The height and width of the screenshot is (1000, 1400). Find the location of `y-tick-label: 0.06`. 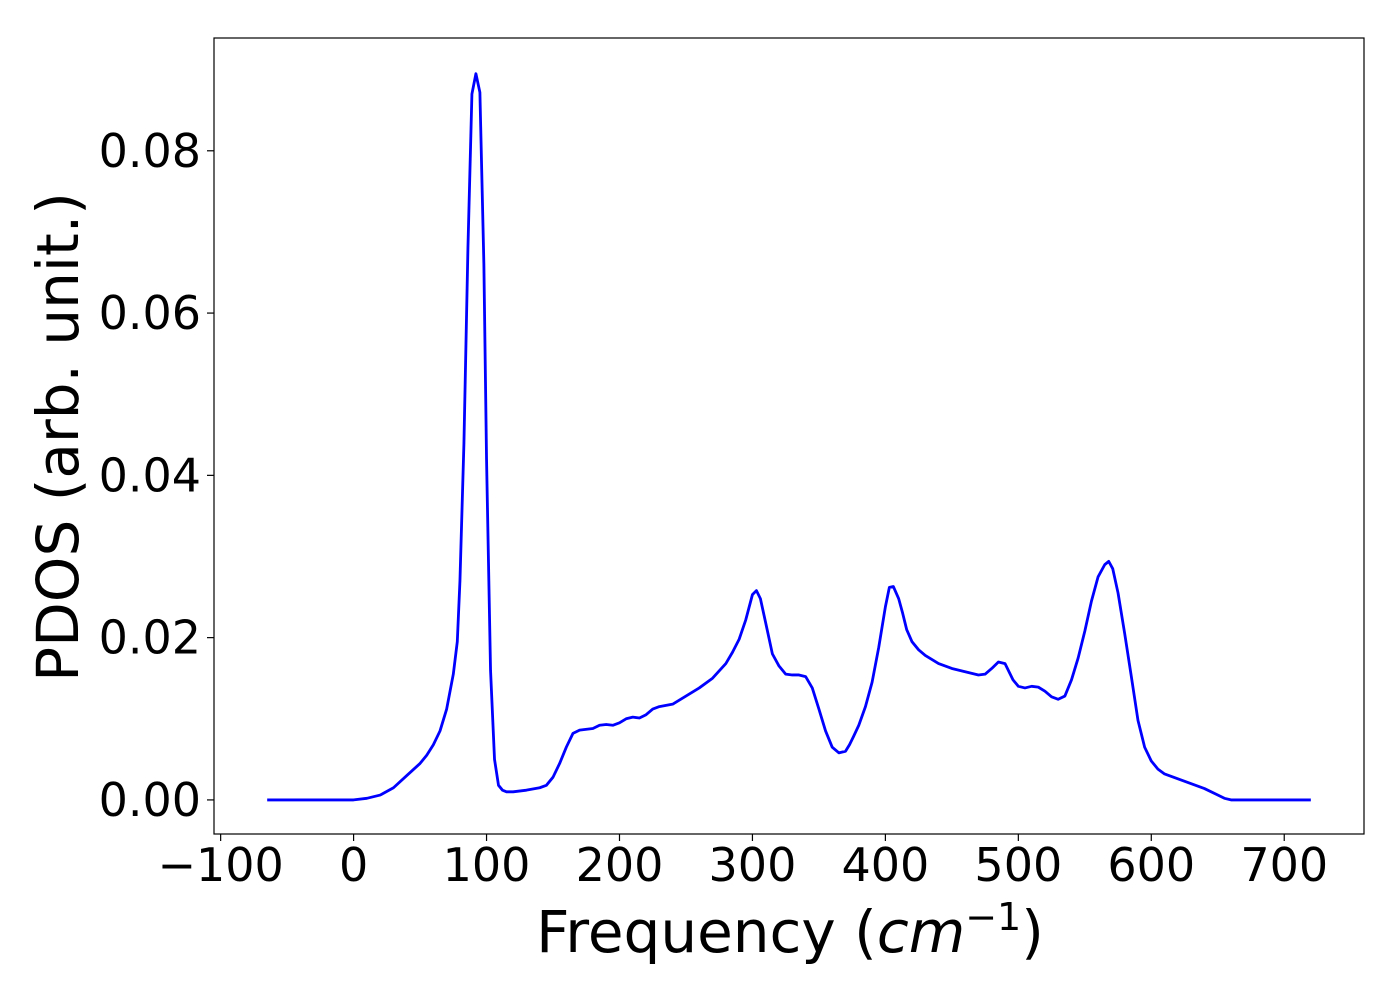

y-tick-label: 0.06 is located at coordinates (150, 313).